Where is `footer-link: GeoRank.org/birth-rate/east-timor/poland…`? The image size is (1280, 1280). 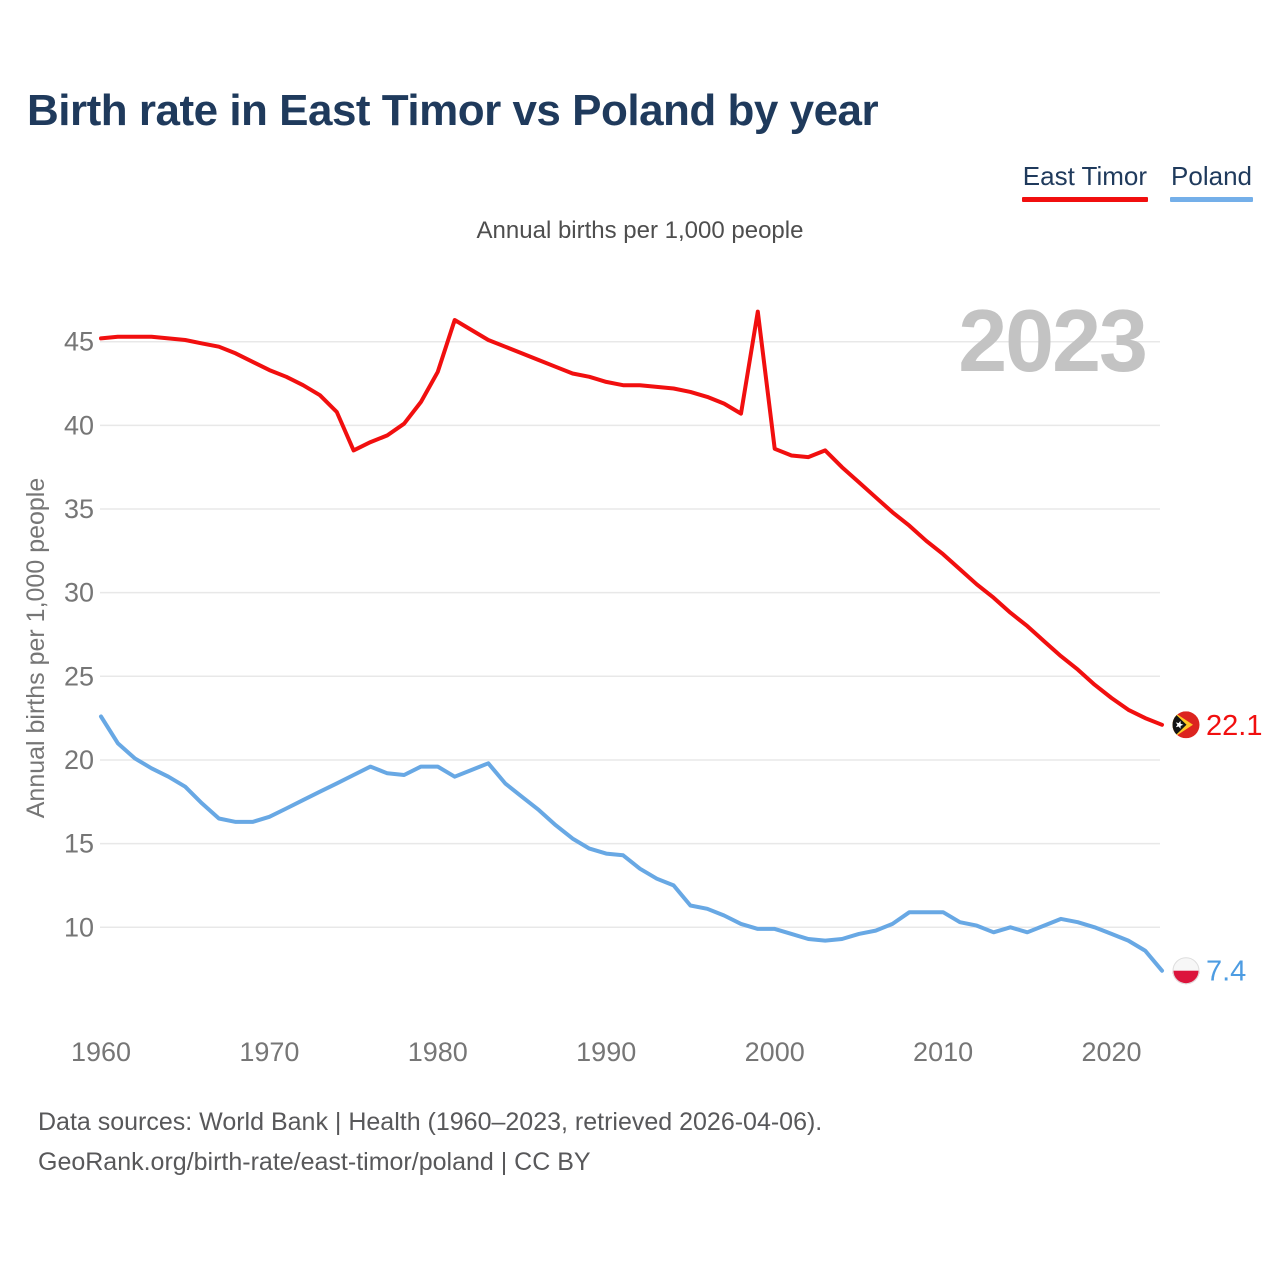
footer-link: GeoRank.org/birth-rate/east-timor/poland… is located at coordinates (314, 1162).